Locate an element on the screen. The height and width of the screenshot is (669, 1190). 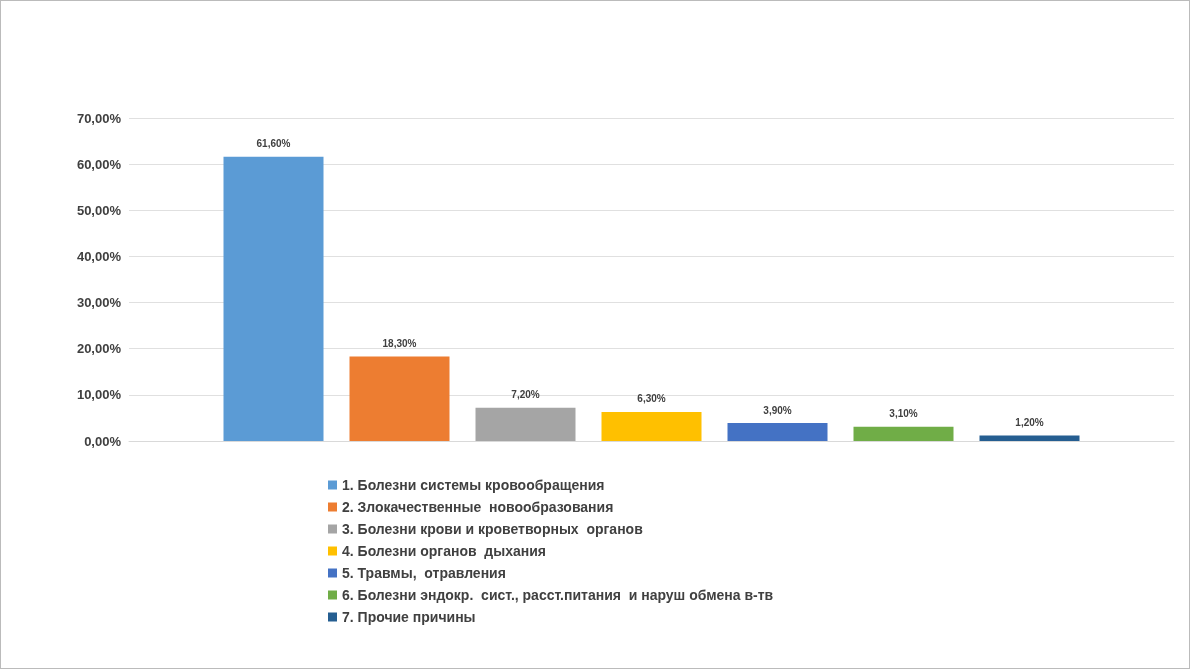
data-label: 61,60% is located at coordinates (273, 144).